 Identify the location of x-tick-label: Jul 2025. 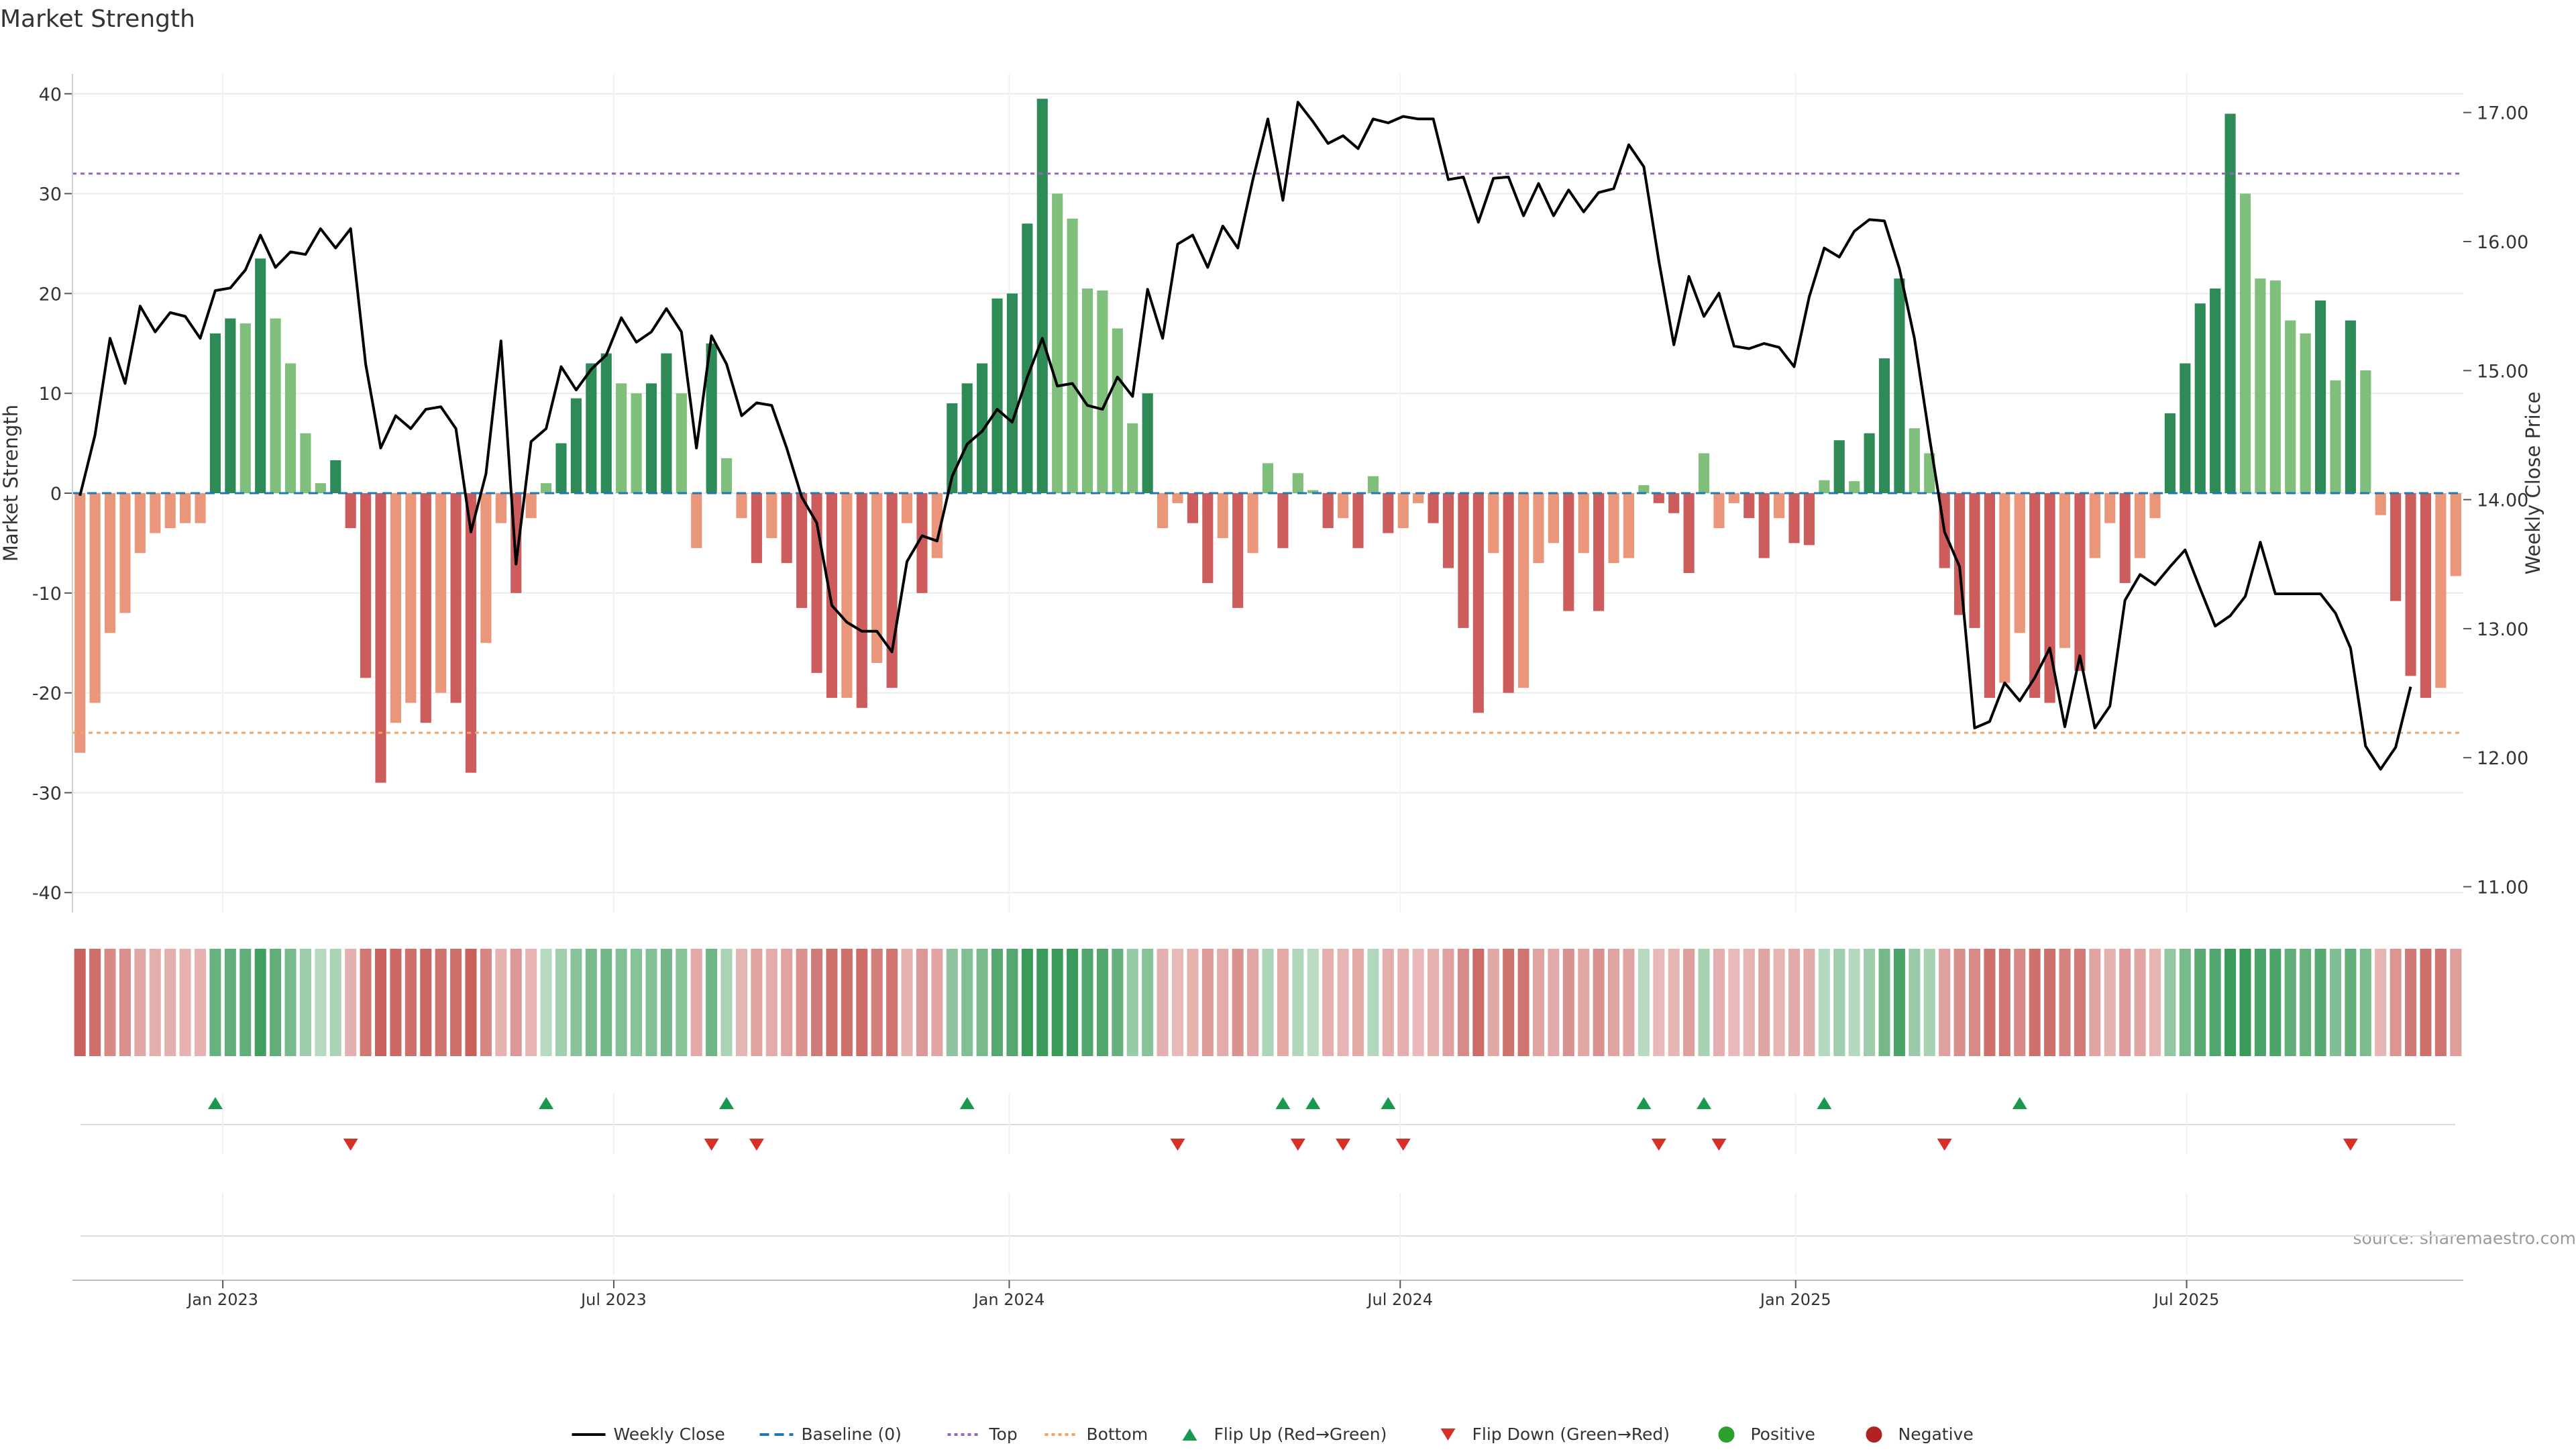
(2186, 1300).